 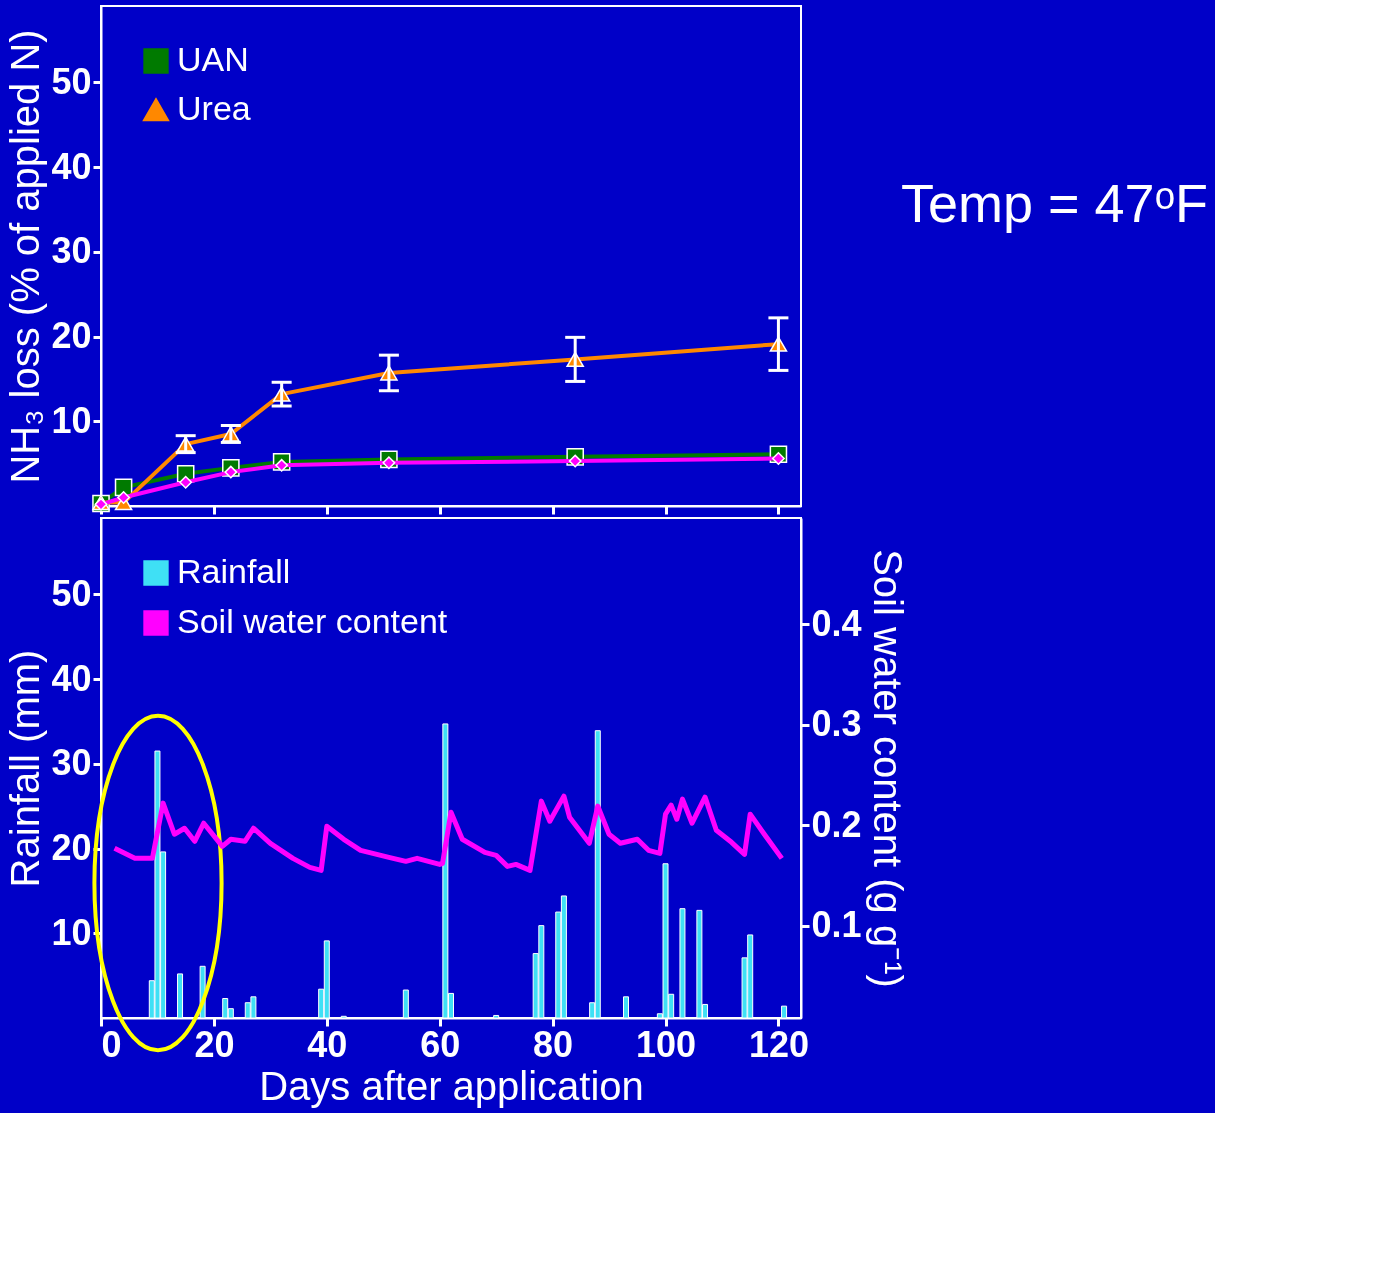 I want to click on y2-axis-title: Soil water content (g g⁻¹), so click(x=887, y=768).